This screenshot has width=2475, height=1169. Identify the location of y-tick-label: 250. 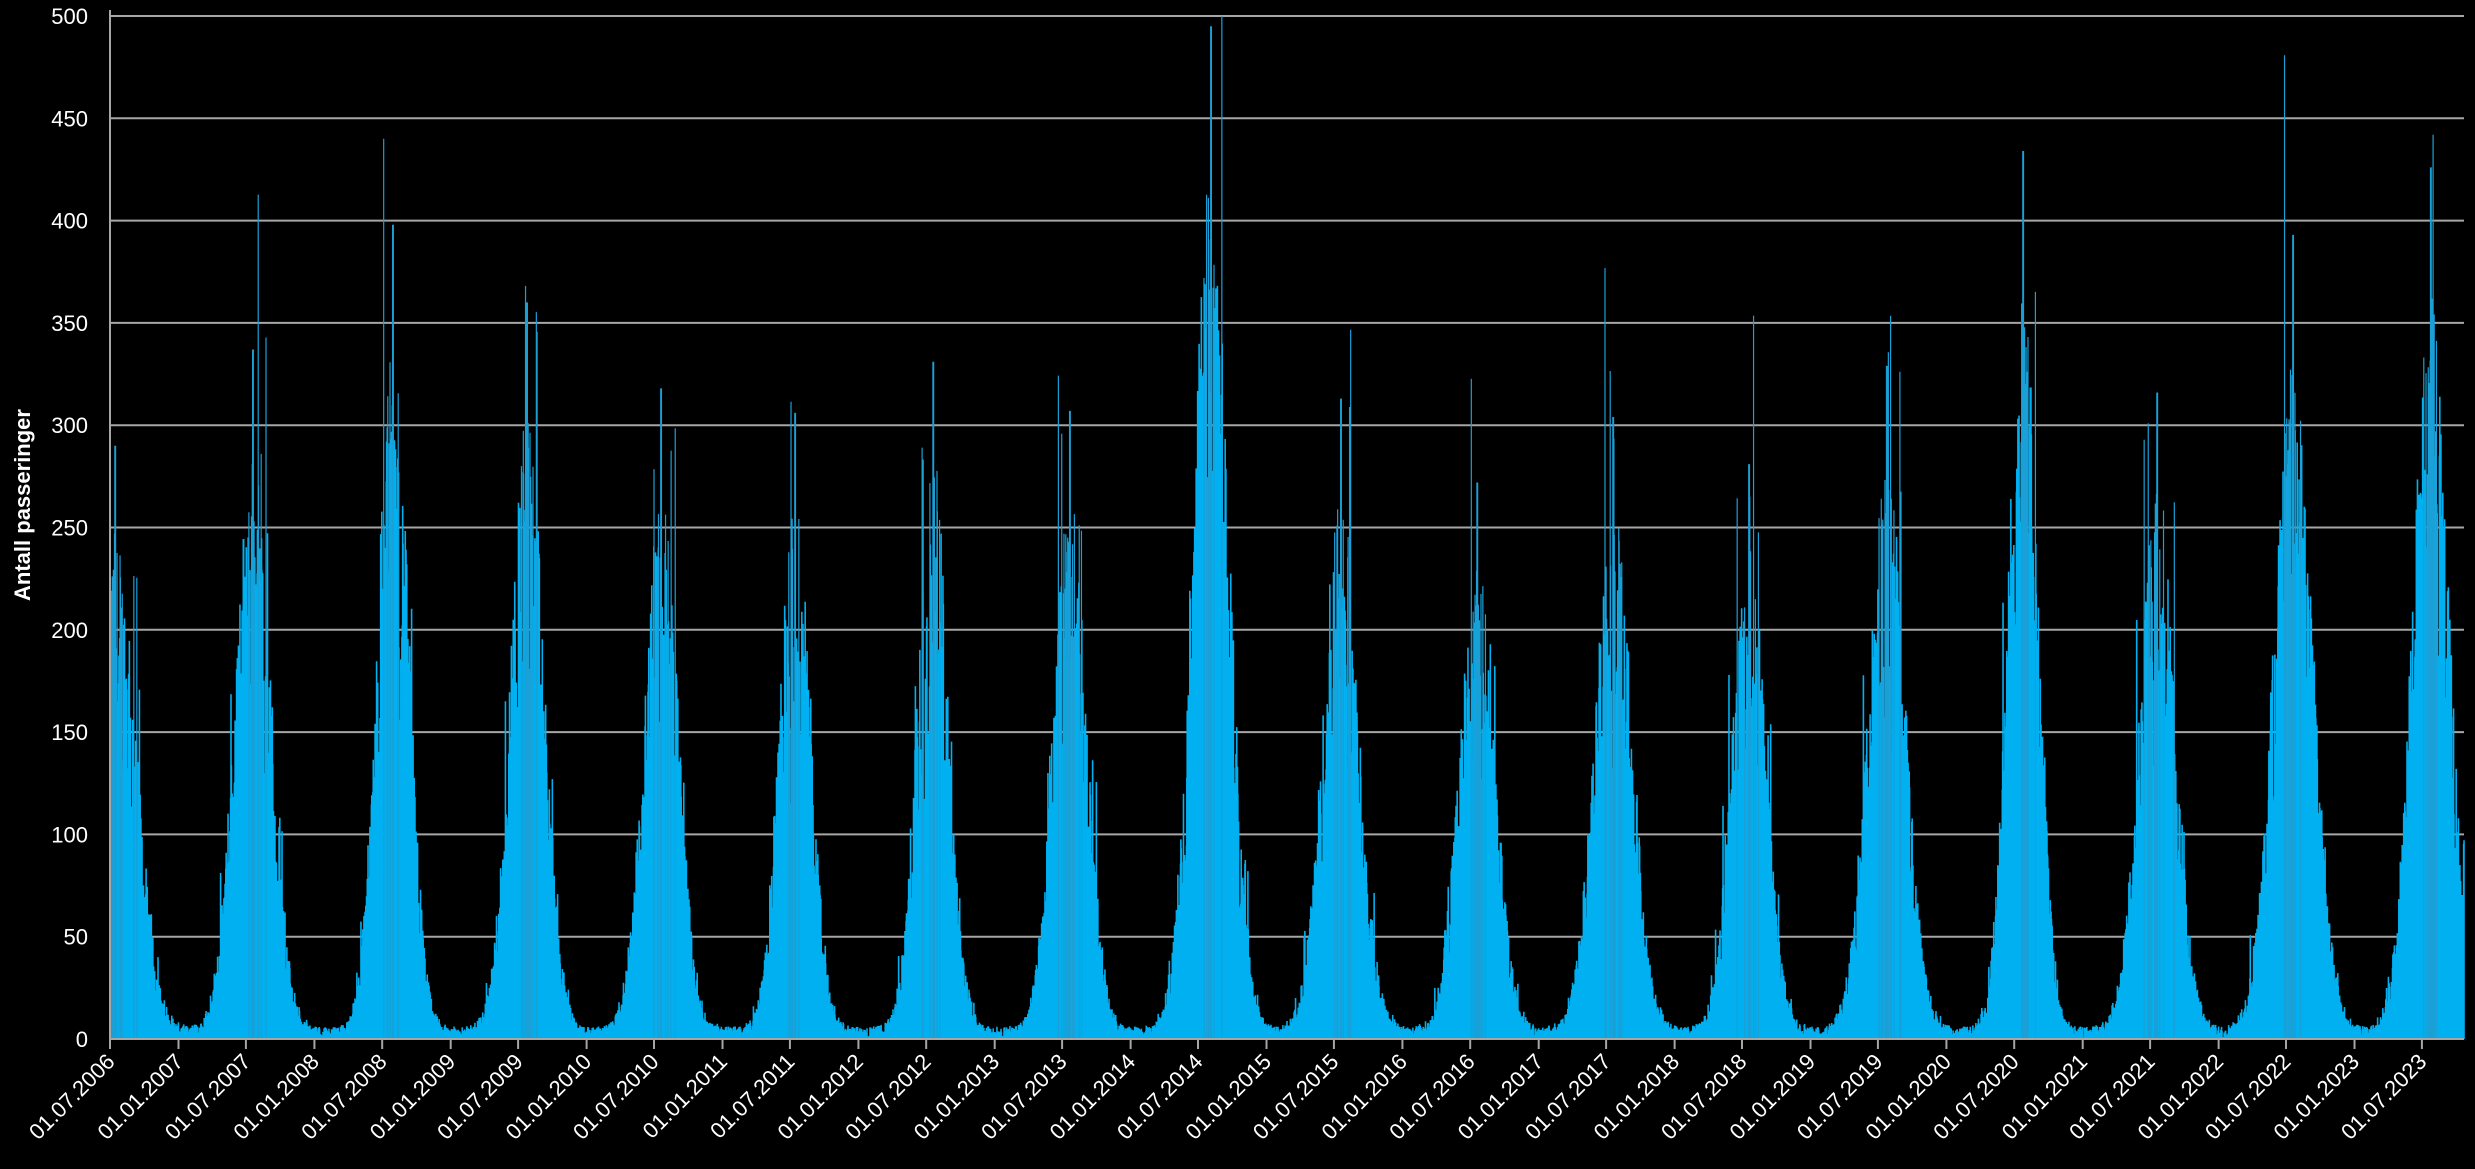
(69, 528).